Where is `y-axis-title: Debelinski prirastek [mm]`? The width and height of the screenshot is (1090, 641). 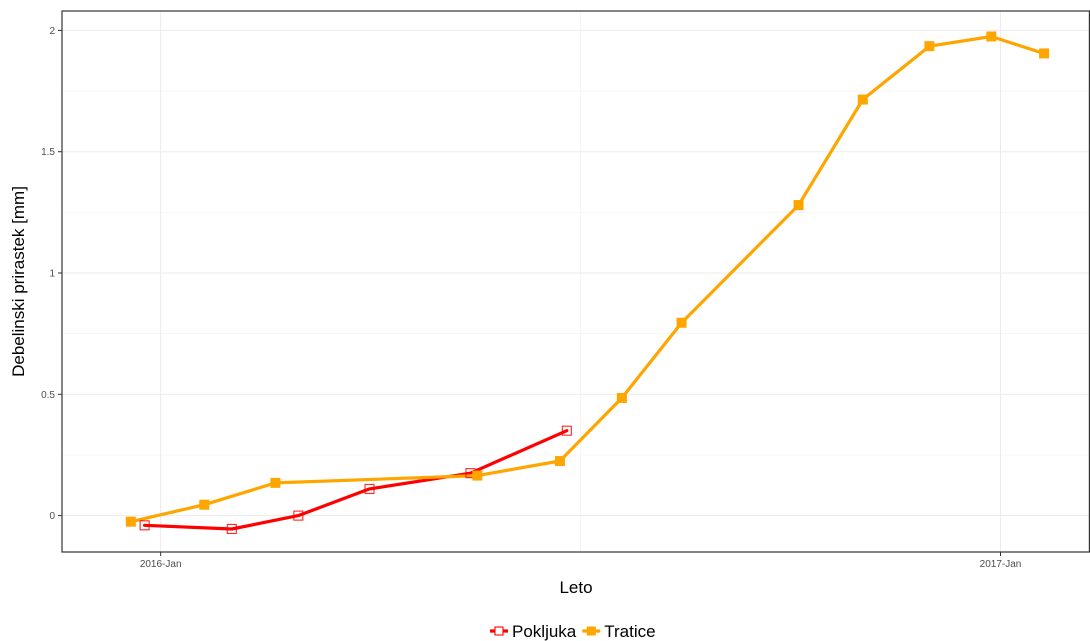 y-axis-title: Debelinski prirastek [mm] is located at coordinates (18, 281).